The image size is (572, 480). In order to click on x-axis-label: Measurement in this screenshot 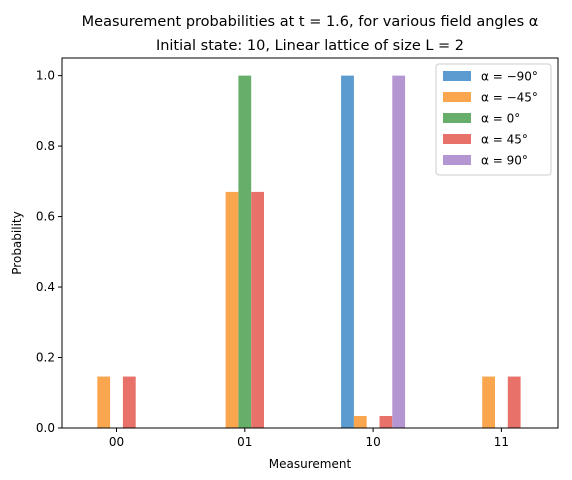, I will do `click(310, 464)`.